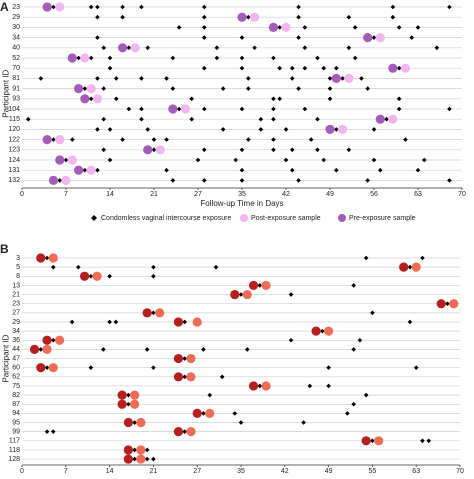 The height and width of the screenshot is (479, 474). I want to click on y-tick-label: 21, so click(16, 294).